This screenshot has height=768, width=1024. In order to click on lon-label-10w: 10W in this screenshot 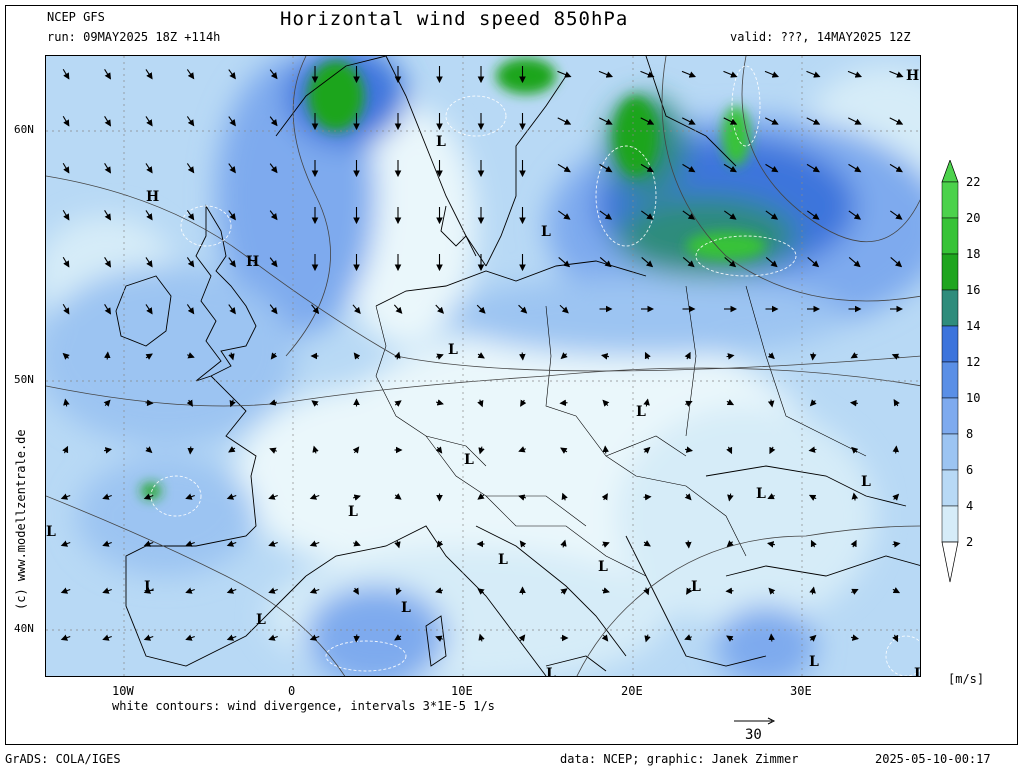, I will do `click(123, 691)`.